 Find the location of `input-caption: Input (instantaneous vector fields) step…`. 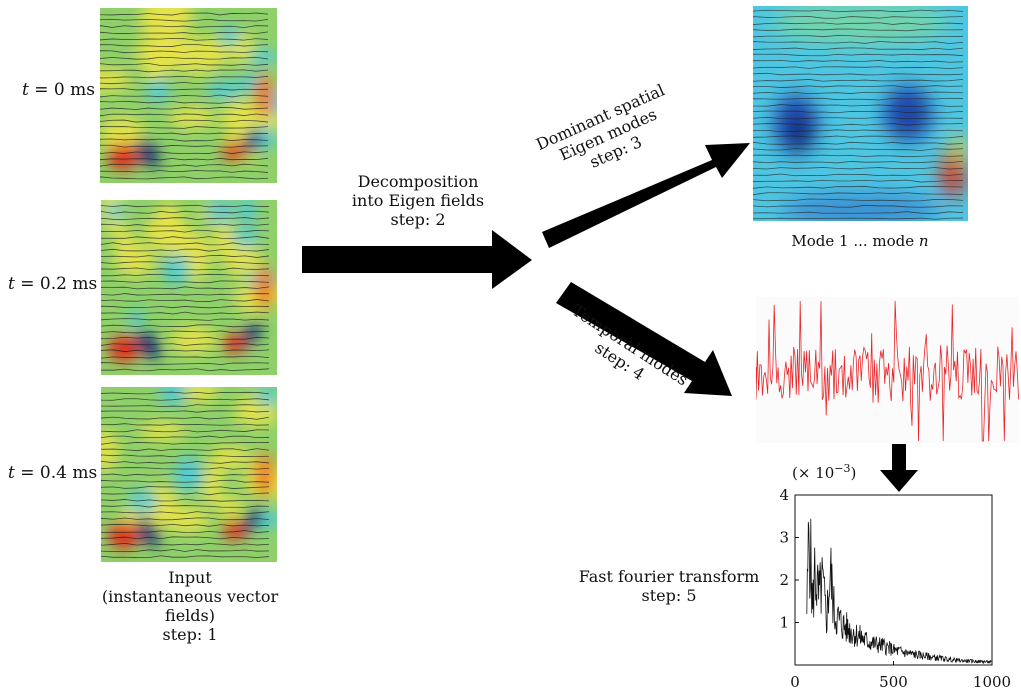

input-caption: Input (instantaneous vector fields) step… is located at coordinates (190, 606).